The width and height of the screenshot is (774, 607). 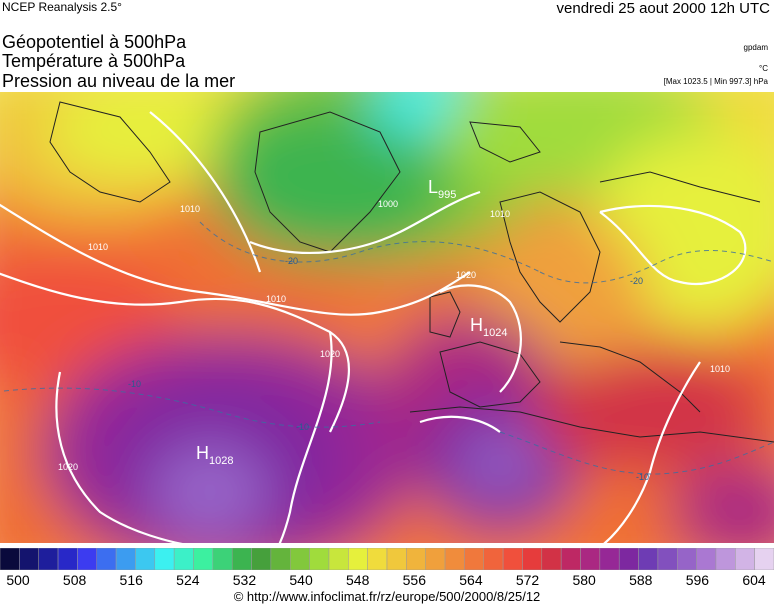 I want to click on colorbar, so click(x=387, y=559).